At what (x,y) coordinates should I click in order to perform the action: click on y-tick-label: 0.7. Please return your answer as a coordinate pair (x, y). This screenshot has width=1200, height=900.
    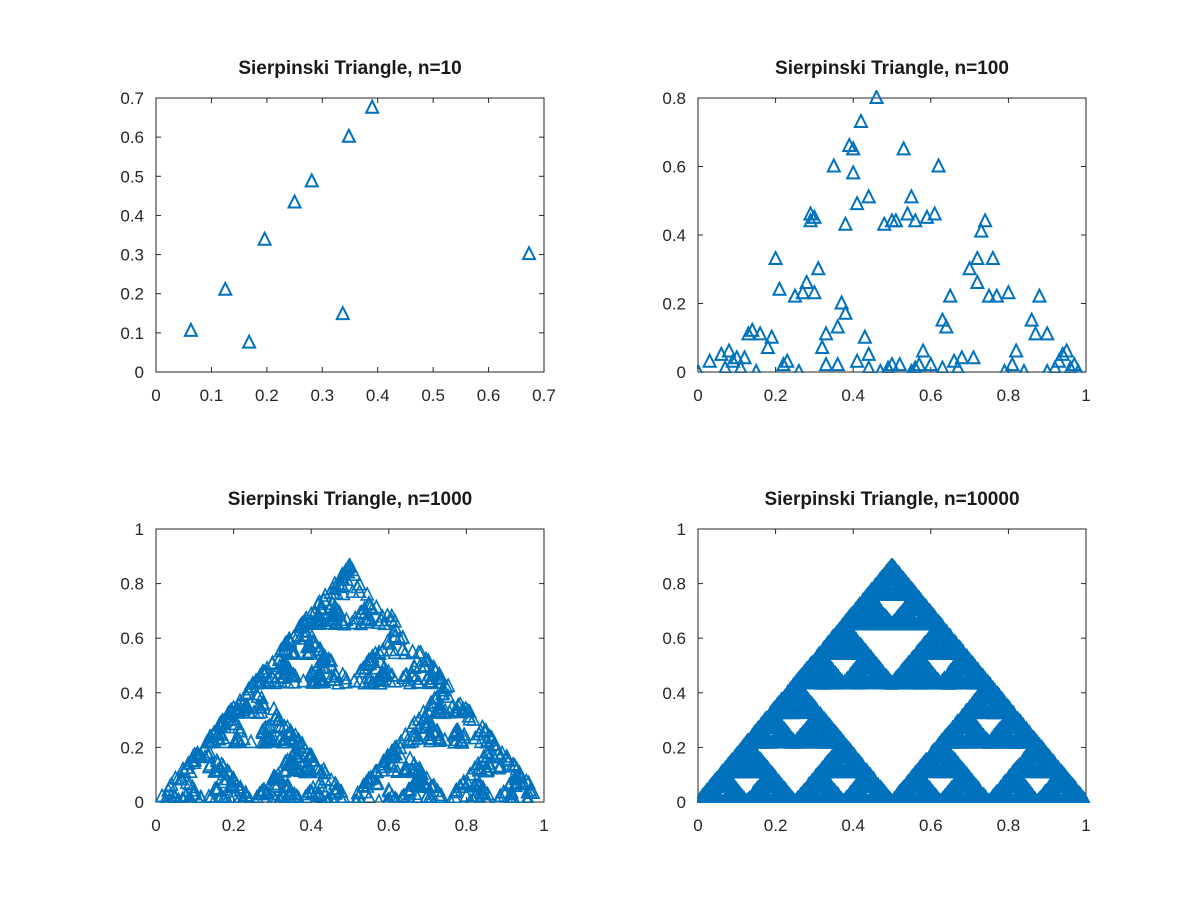
    Looking at the image, I should click on (132, 98).